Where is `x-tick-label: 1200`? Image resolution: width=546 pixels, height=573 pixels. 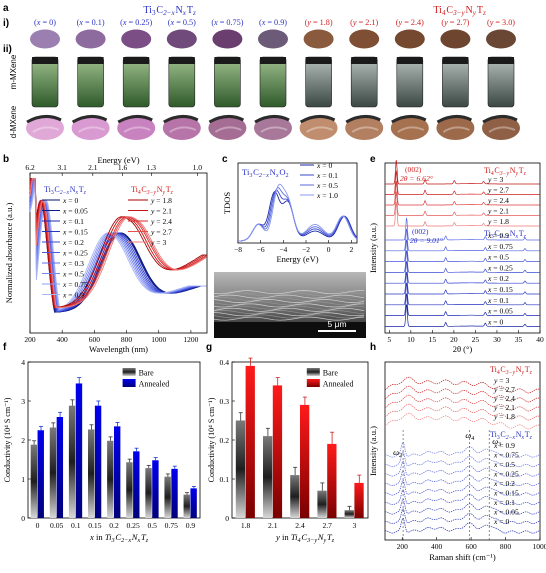
x-tick-label: 1200 is located at coordinates (190, 339).